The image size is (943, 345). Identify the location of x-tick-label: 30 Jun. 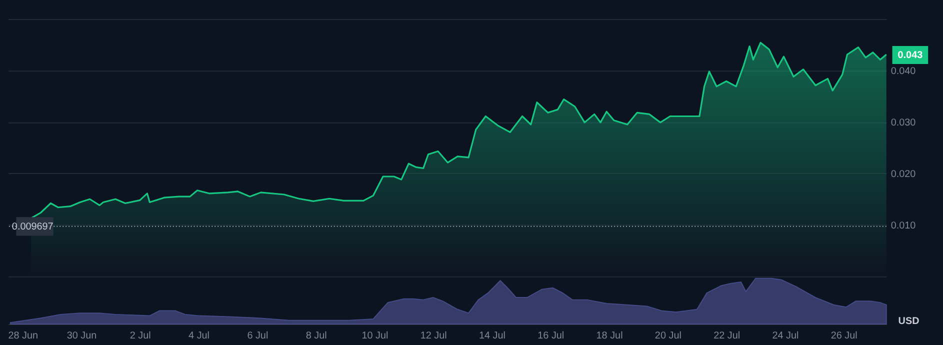
(81, 336).